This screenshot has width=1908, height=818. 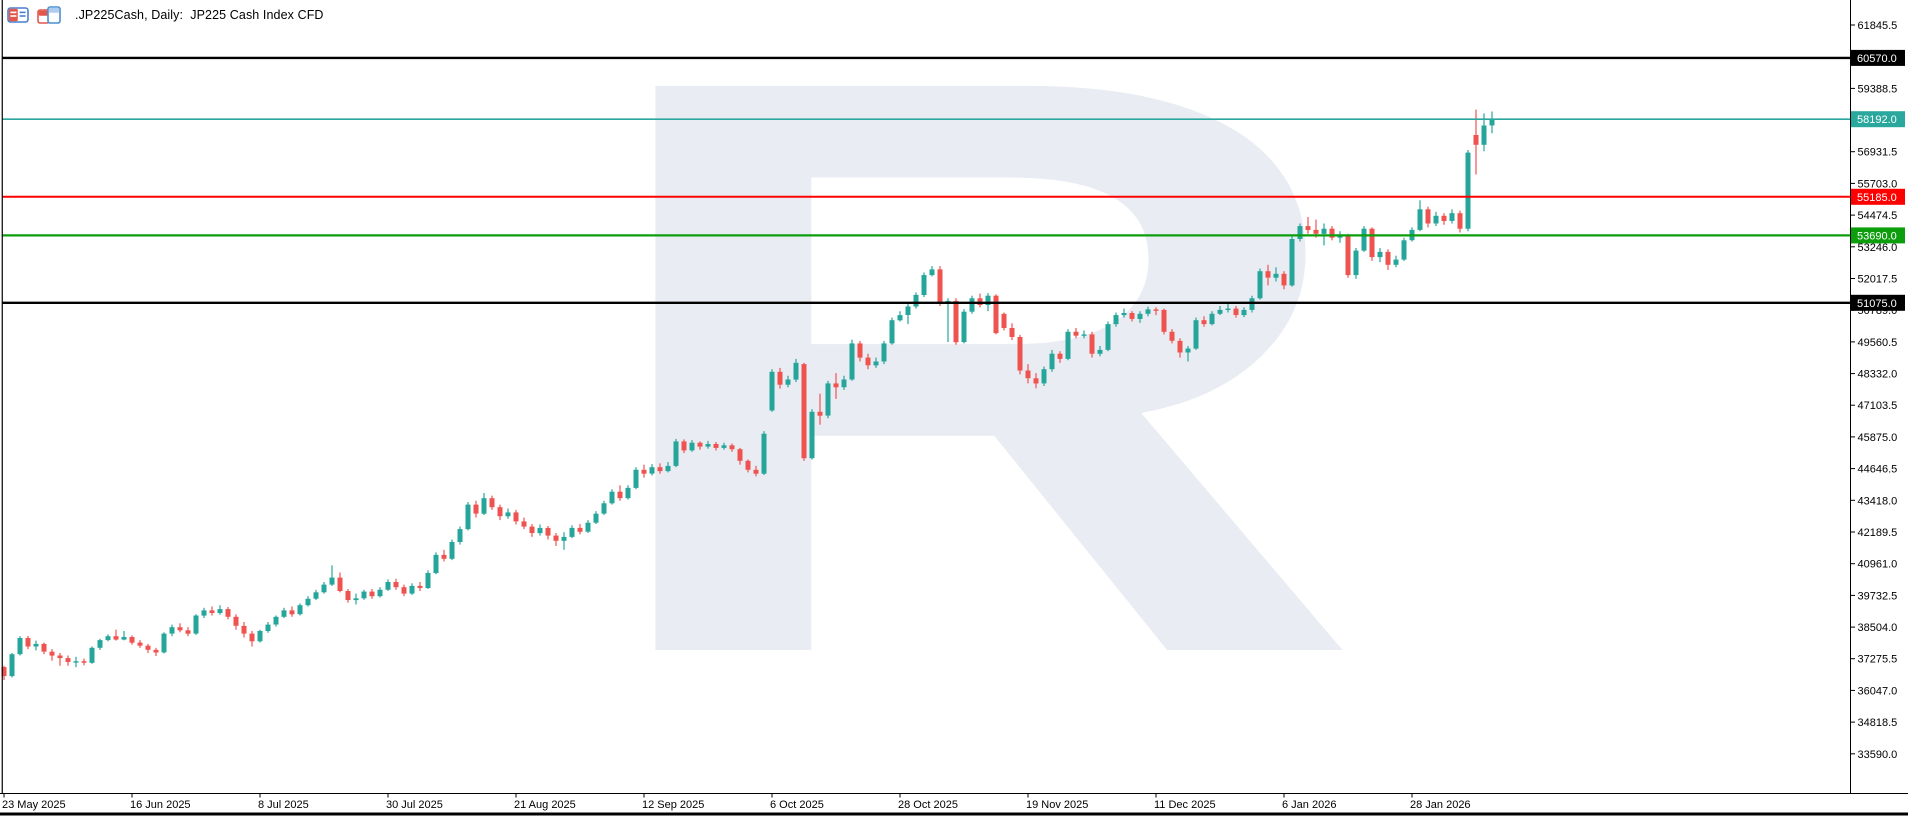 I want to click on y-axis-tick-label: 38504.0, so click(x=1878, y=628).